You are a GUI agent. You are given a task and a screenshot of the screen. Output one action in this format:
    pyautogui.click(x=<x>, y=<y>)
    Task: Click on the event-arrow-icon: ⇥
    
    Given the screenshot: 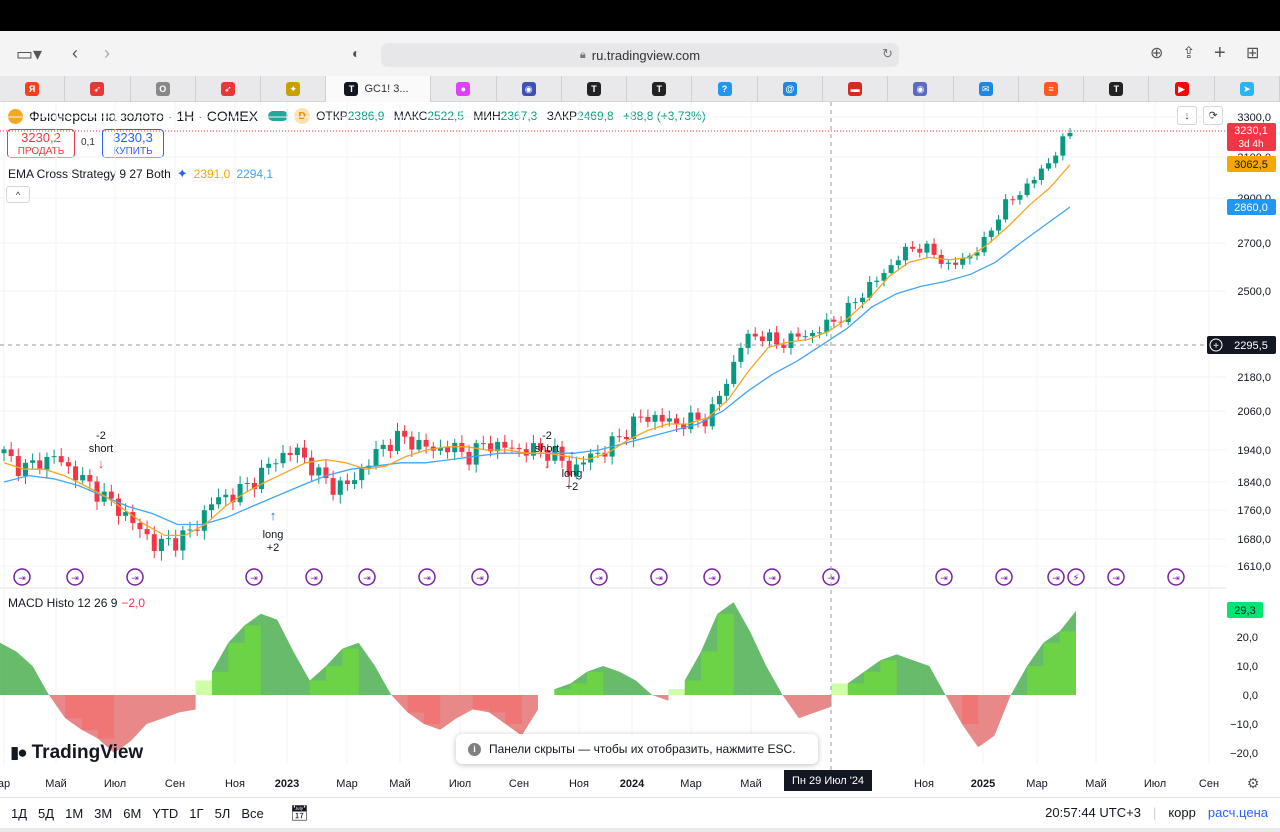 What is the action you would take?
    pyautogui.click(x=1004, y=578)
    